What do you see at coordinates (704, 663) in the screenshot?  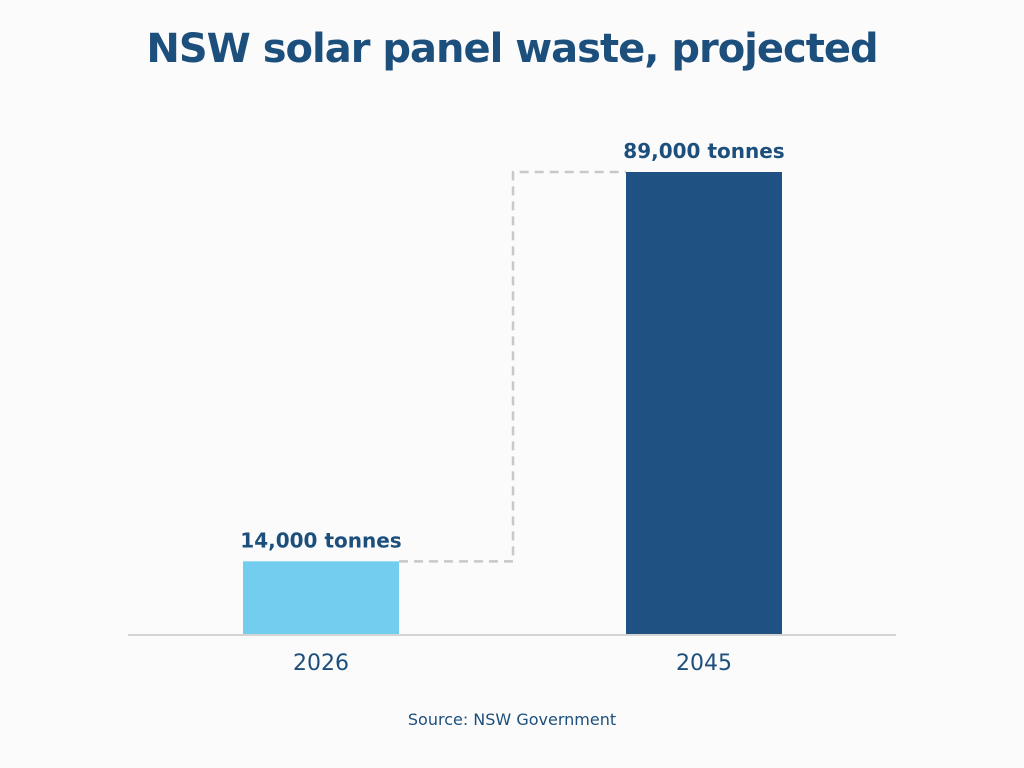 I see `x-tick-label-2045: 2045` at bounding box center [704, 663].